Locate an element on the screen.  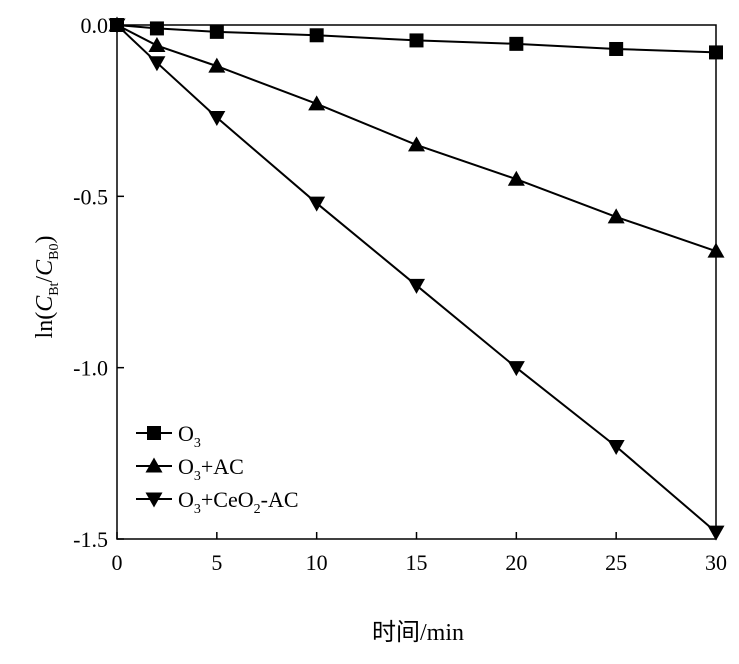
x-tick-label: 30 is located at coordinates (716, 562).